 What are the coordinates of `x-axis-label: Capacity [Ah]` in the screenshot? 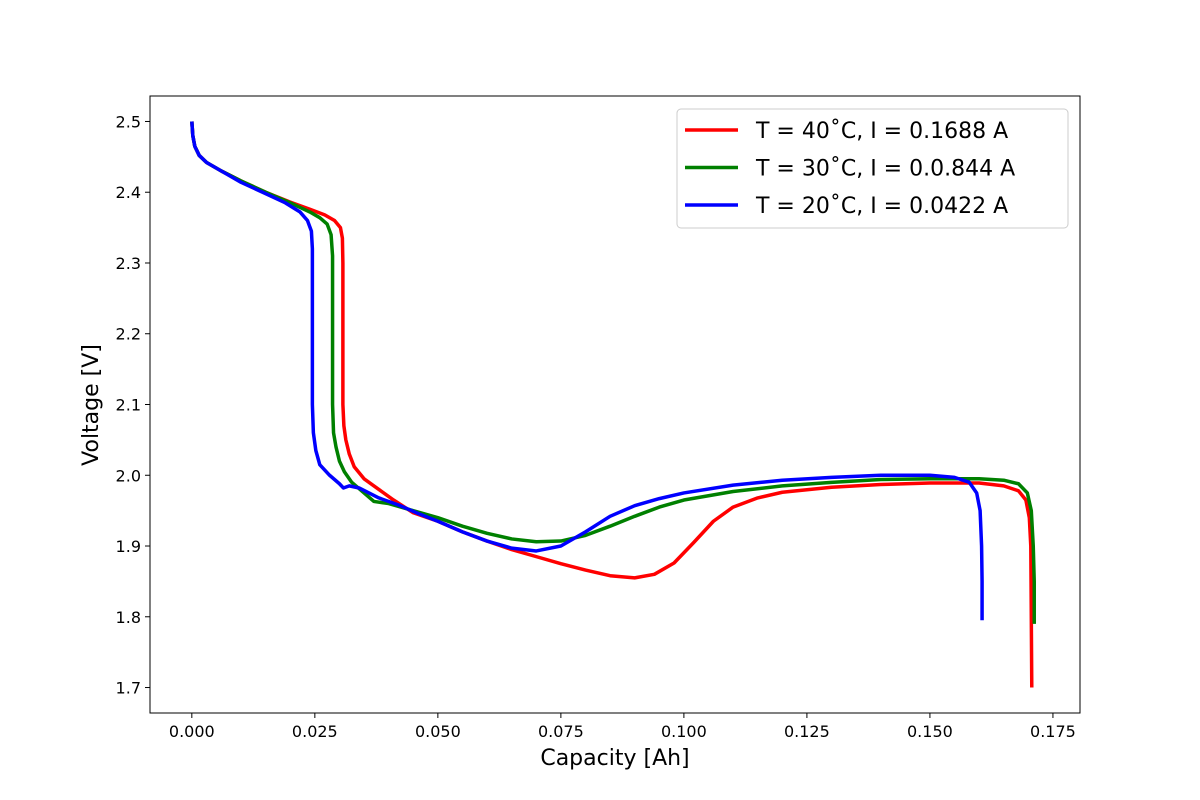 It's located at (614, 758).